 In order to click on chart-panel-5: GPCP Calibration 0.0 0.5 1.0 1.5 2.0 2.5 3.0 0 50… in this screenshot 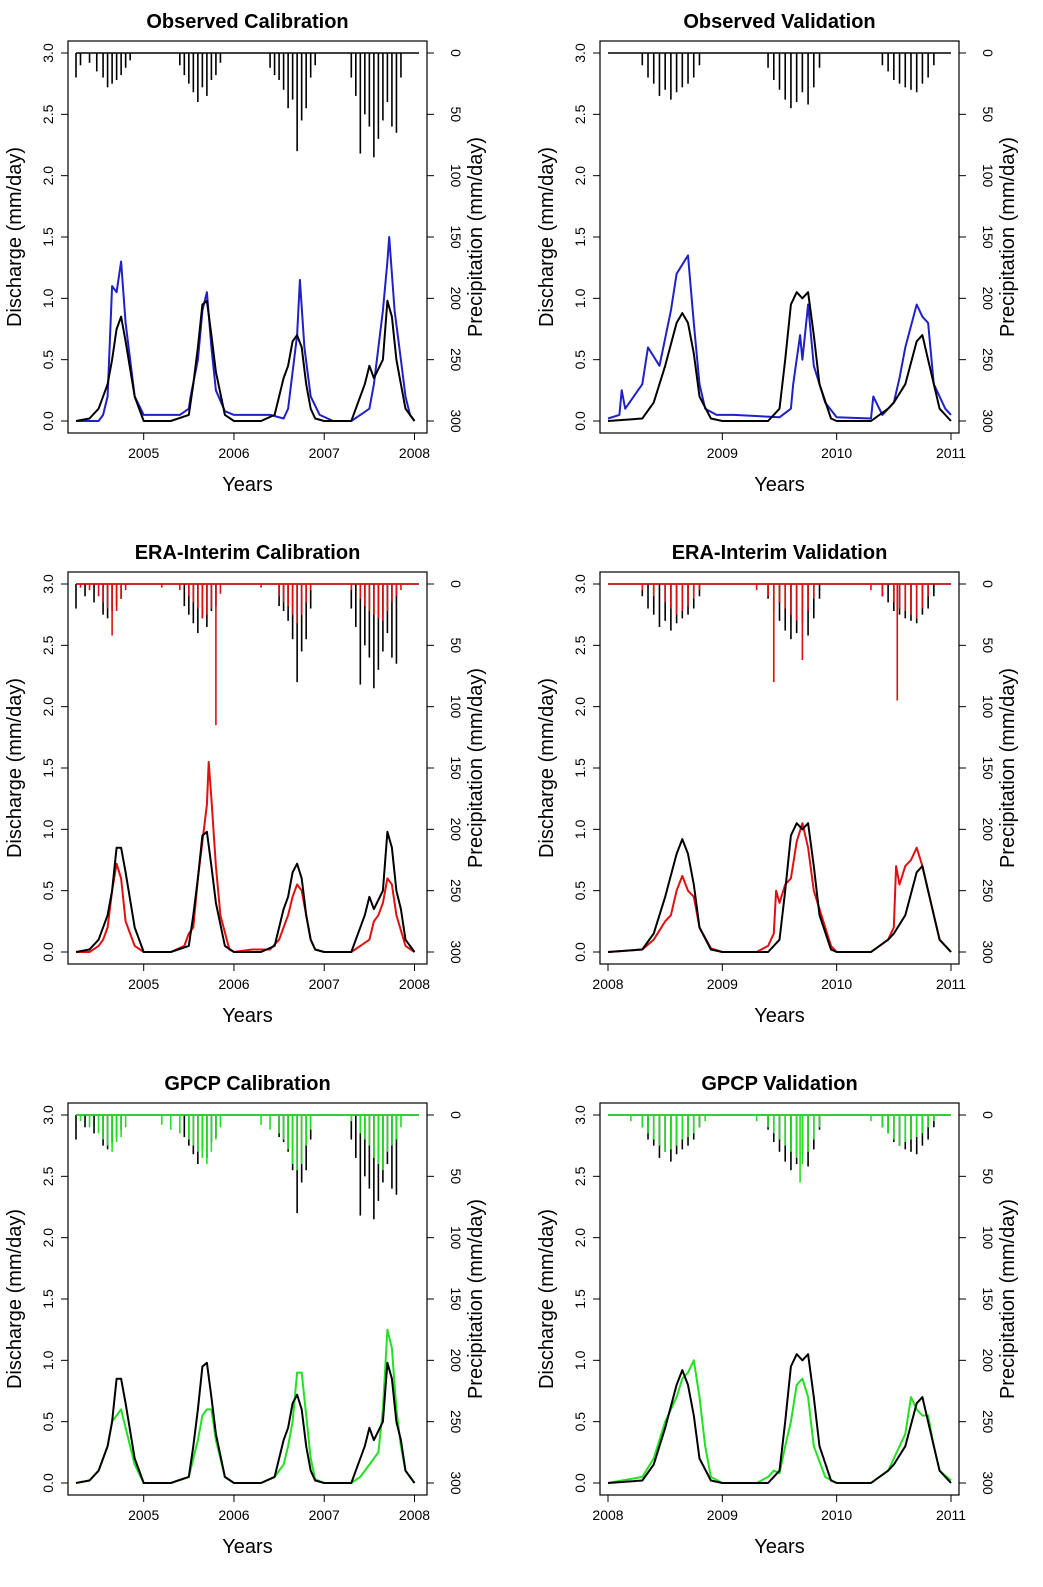, I will do `click(245, 1315)`.